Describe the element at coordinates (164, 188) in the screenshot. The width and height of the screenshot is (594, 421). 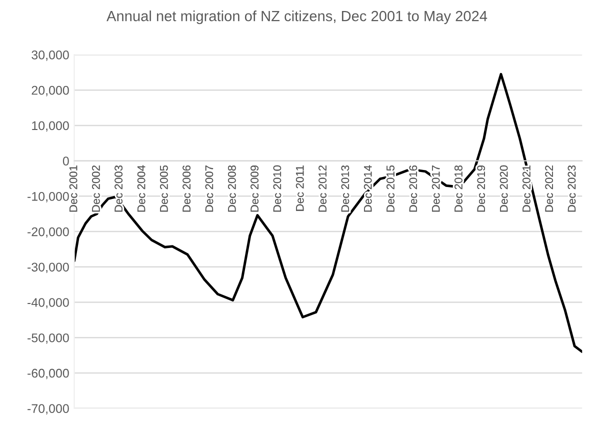
I see `x-tick-label: Dec 2005` at that location.